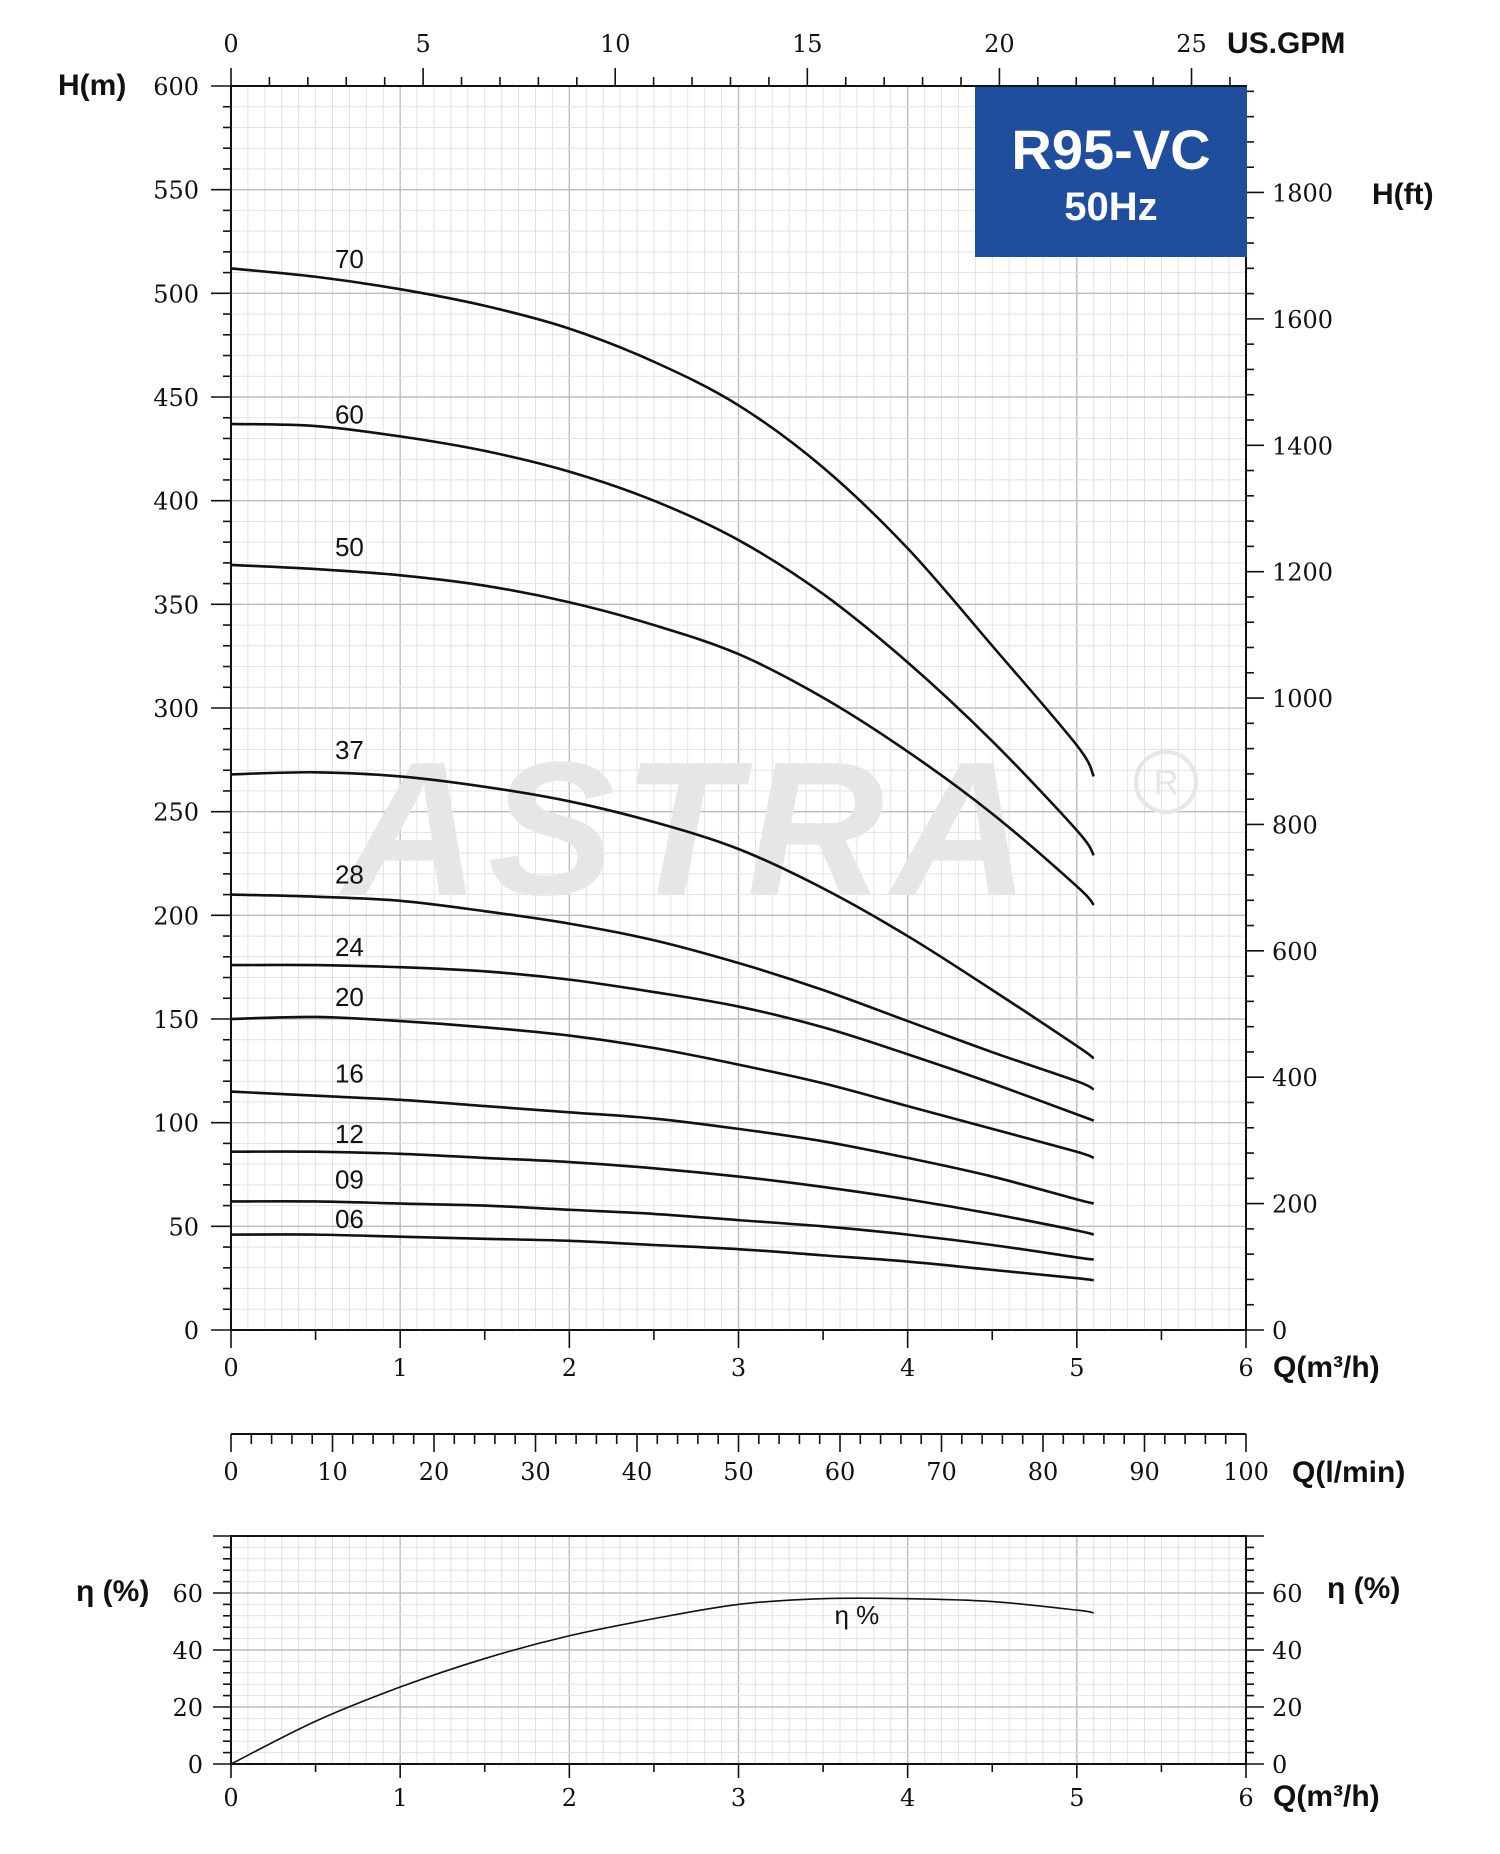  Describe the element at coordinates (1110, 207) in the screenshot. I see `frequency-label: 50Hz` at that location.